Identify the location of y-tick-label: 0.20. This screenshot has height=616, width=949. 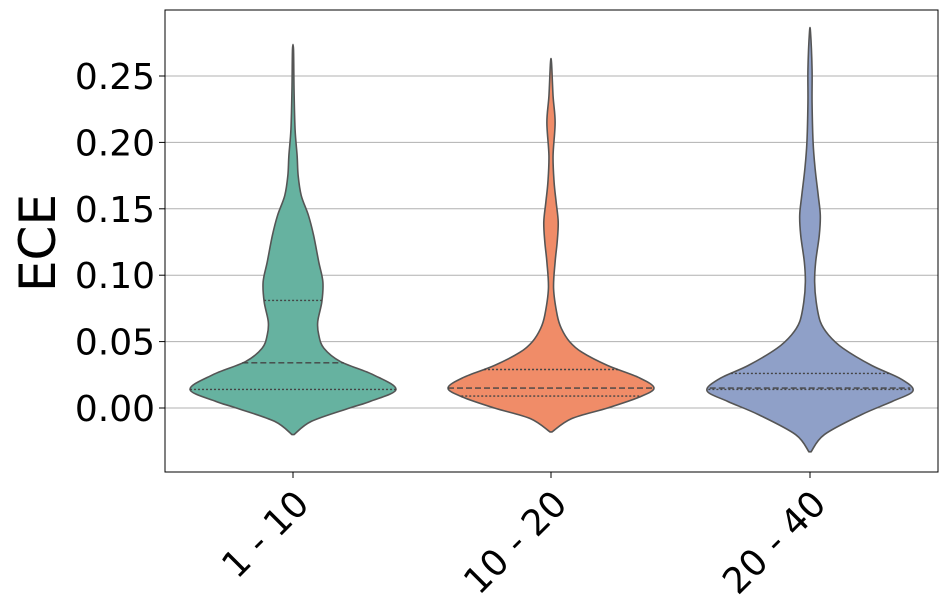
(115, 143).